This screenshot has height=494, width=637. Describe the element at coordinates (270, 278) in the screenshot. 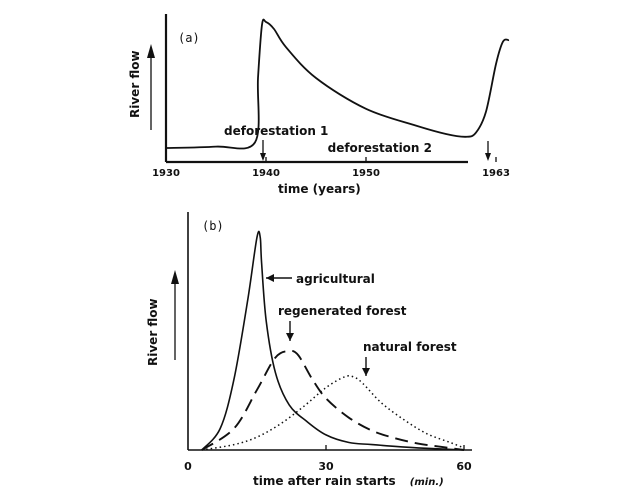

I see `agricultural-pointer-arrowhead` at that location.